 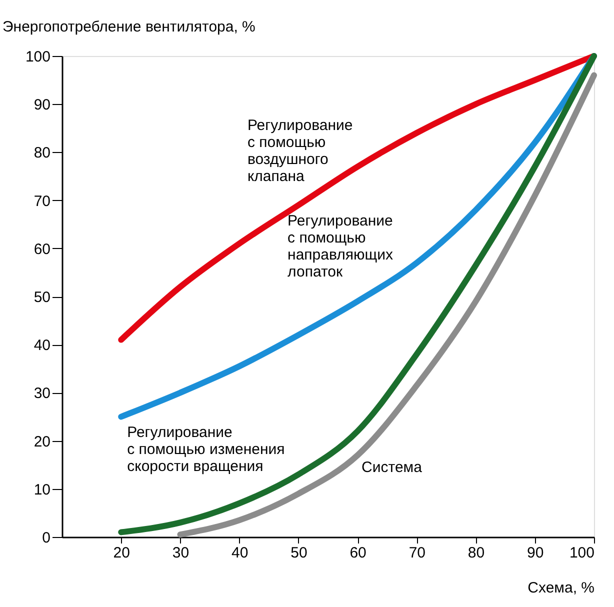 What do you see at coordinates (417, 553) in the screenshot?
I see `x-tick-label: 70` at bounding box center [417, 553].